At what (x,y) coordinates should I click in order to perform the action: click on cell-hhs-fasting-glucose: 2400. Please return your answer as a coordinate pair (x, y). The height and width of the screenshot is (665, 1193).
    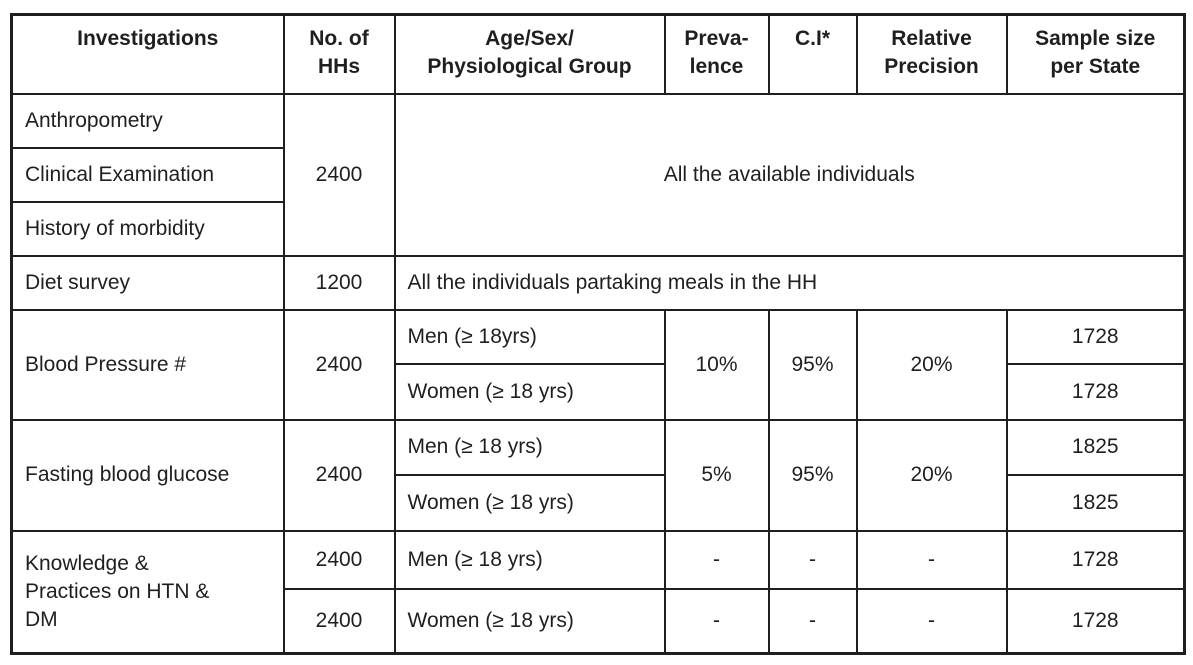
    Looking at the image, I should click on (339, 475).